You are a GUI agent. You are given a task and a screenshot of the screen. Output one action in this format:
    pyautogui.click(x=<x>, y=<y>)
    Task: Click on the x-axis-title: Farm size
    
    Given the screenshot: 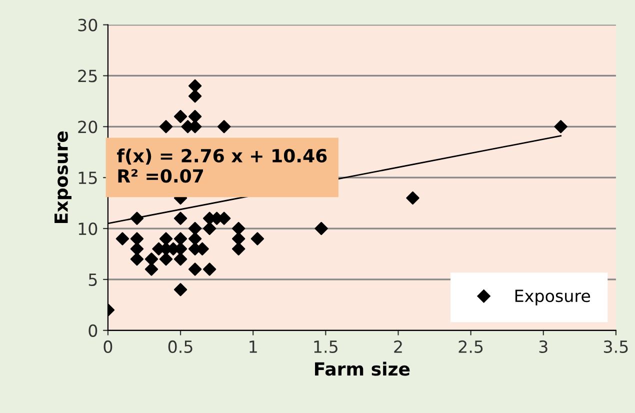 What is the action you would take?
    pyautogui.click(x=362, y=369)
    